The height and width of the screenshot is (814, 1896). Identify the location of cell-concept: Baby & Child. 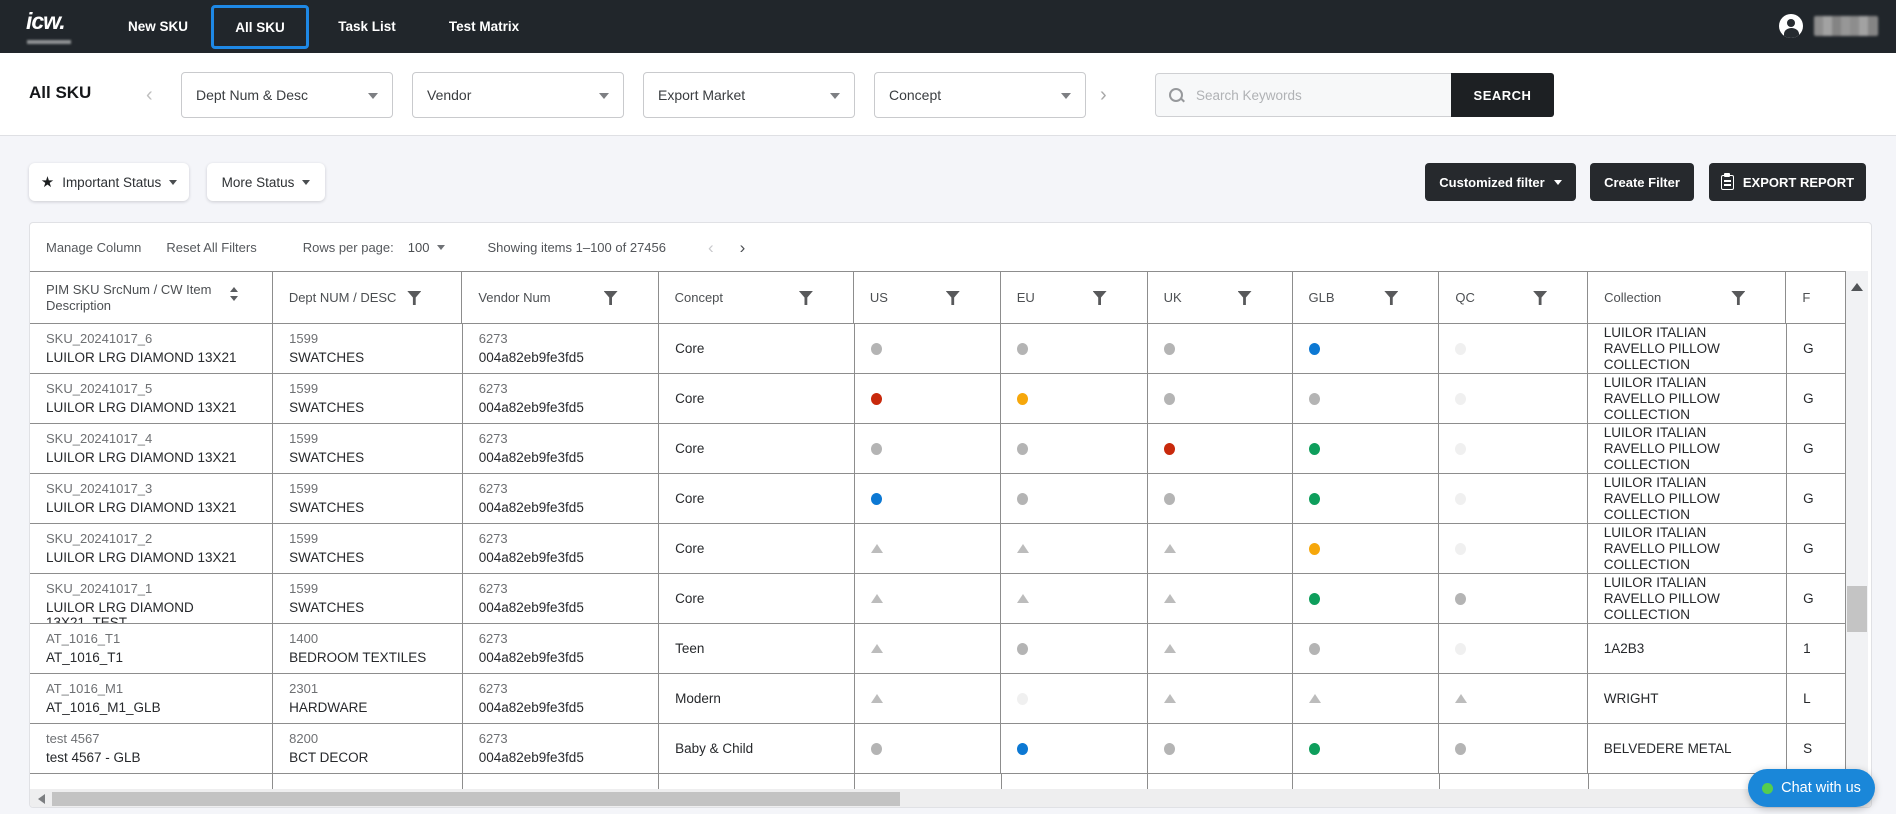
(757, 748).